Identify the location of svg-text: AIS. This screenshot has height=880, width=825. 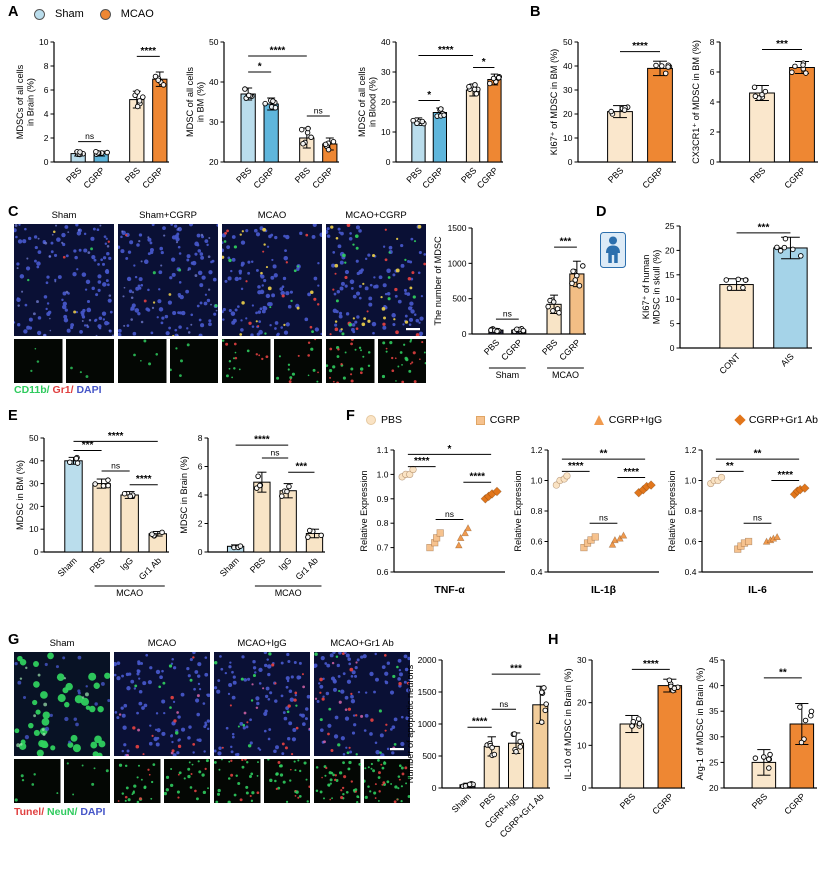
(787, 359).